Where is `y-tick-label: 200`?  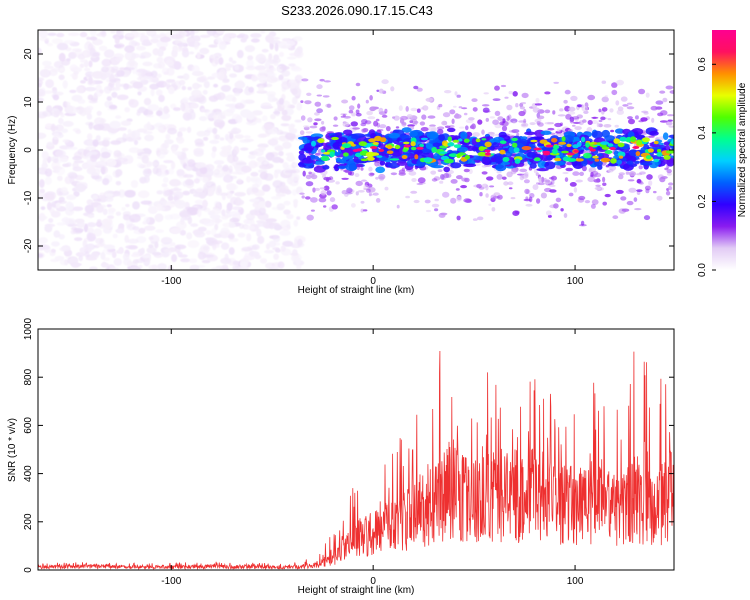 y-tick-label: 200 is located at coordinates (28, 521).